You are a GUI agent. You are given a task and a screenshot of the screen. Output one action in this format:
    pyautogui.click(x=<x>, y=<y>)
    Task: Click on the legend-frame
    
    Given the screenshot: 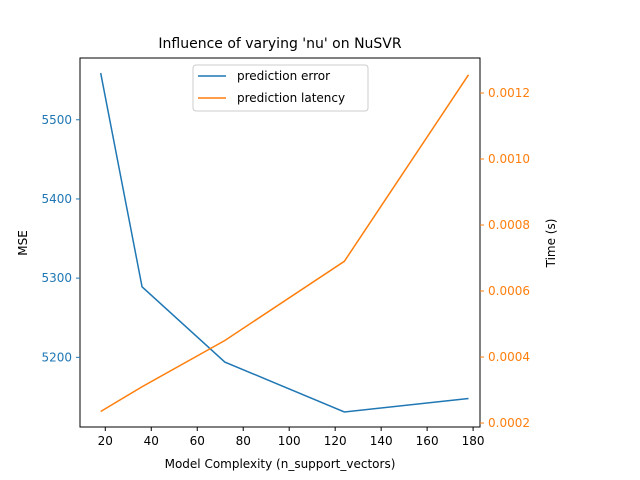 What is the action you would take?
    pyautogui.click(x=280, y=88)
    